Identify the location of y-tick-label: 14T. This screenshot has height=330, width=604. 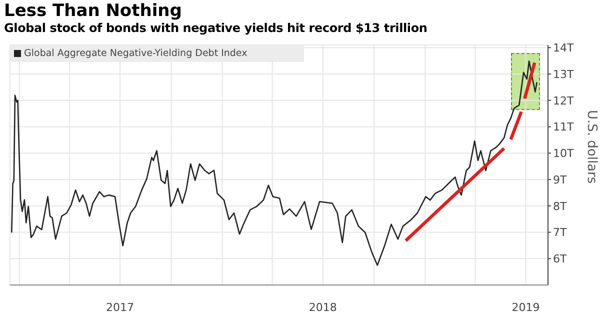
(563, 48).